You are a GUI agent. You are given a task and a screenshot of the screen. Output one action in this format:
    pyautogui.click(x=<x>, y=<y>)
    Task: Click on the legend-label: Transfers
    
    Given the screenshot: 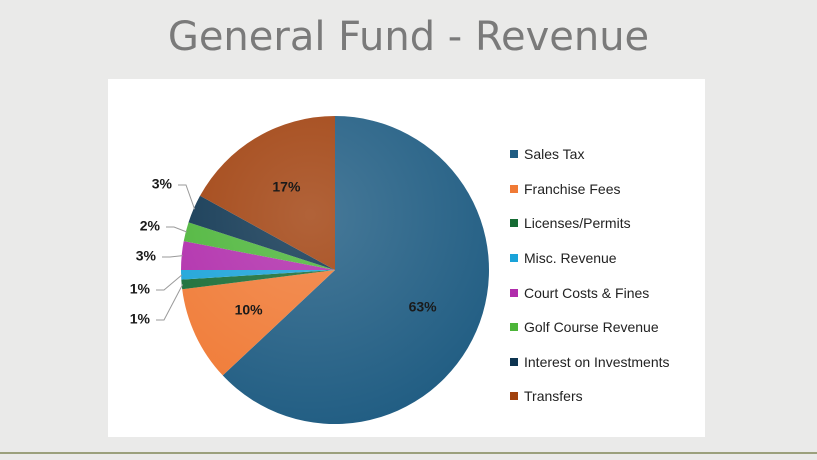 What is the action you would take?
    pyautogui.click(x=553, y=396)
    